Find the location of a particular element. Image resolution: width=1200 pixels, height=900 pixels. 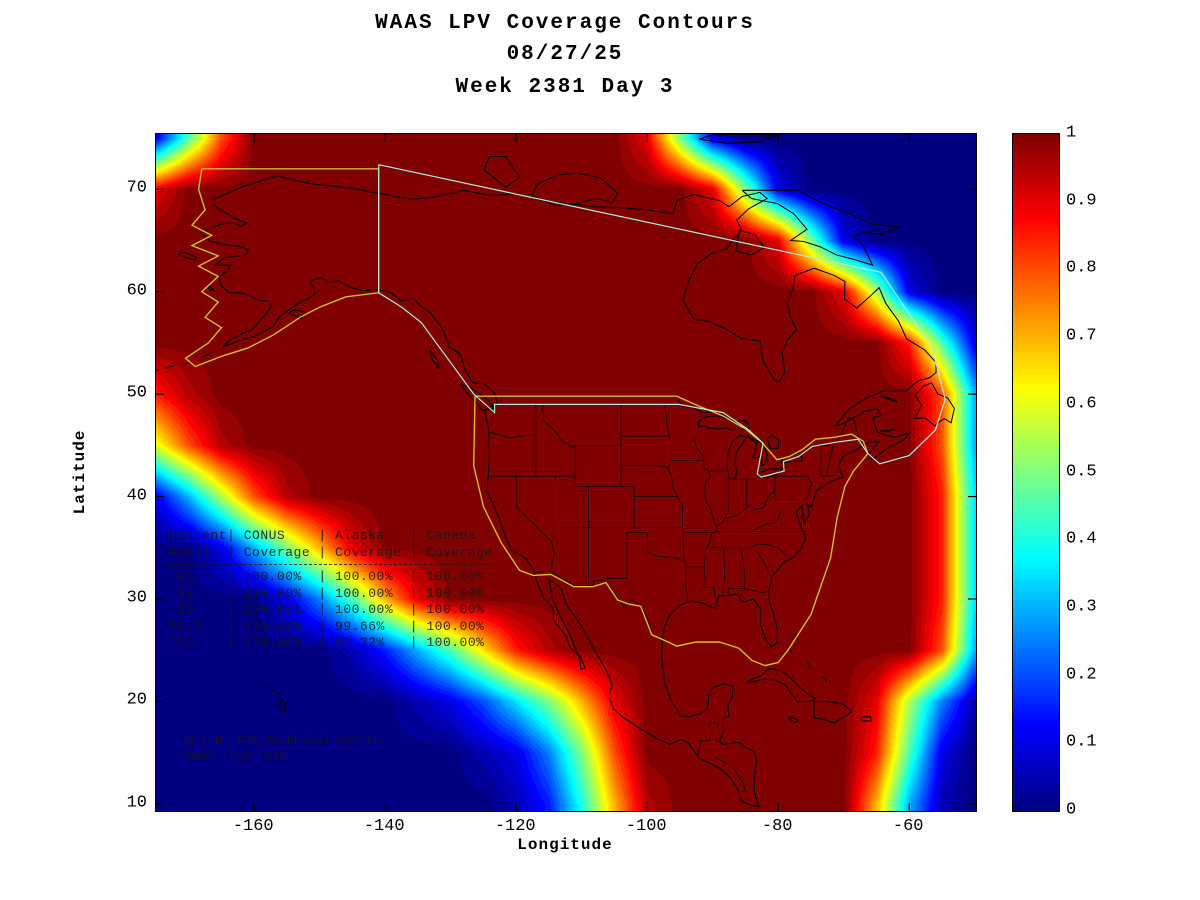

colorbar-tick-label: 0.5 is located at coordinates (1081, 471).